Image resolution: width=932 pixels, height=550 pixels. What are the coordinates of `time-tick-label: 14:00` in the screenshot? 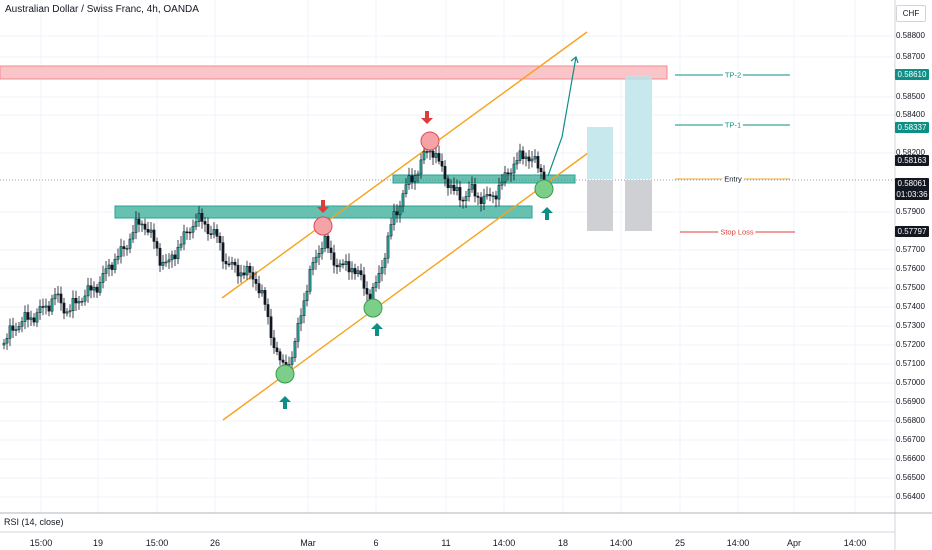 It's located at (855, 543).